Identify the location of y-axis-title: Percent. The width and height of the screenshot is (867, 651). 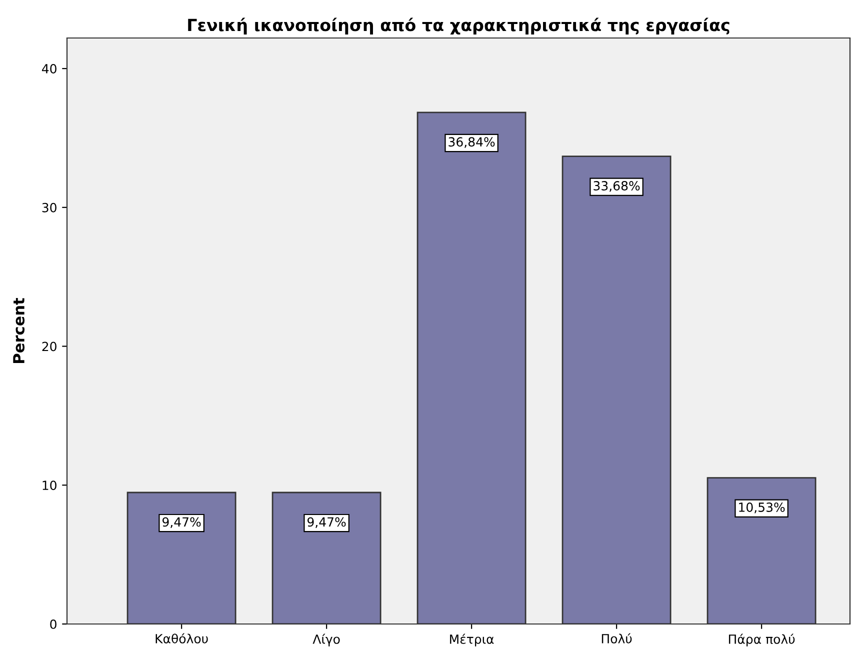
(19, 330).